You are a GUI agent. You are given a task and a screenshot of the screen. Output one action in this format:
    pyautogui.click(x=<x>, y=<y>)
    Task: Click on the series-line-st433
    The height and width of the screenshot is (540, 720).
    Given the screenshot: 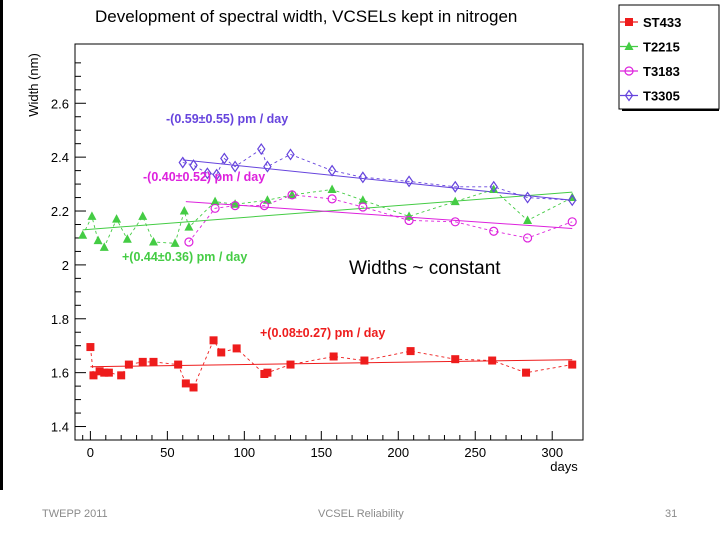 What is the action you would take?
    pyautogui.click(x=331, y=364)
    